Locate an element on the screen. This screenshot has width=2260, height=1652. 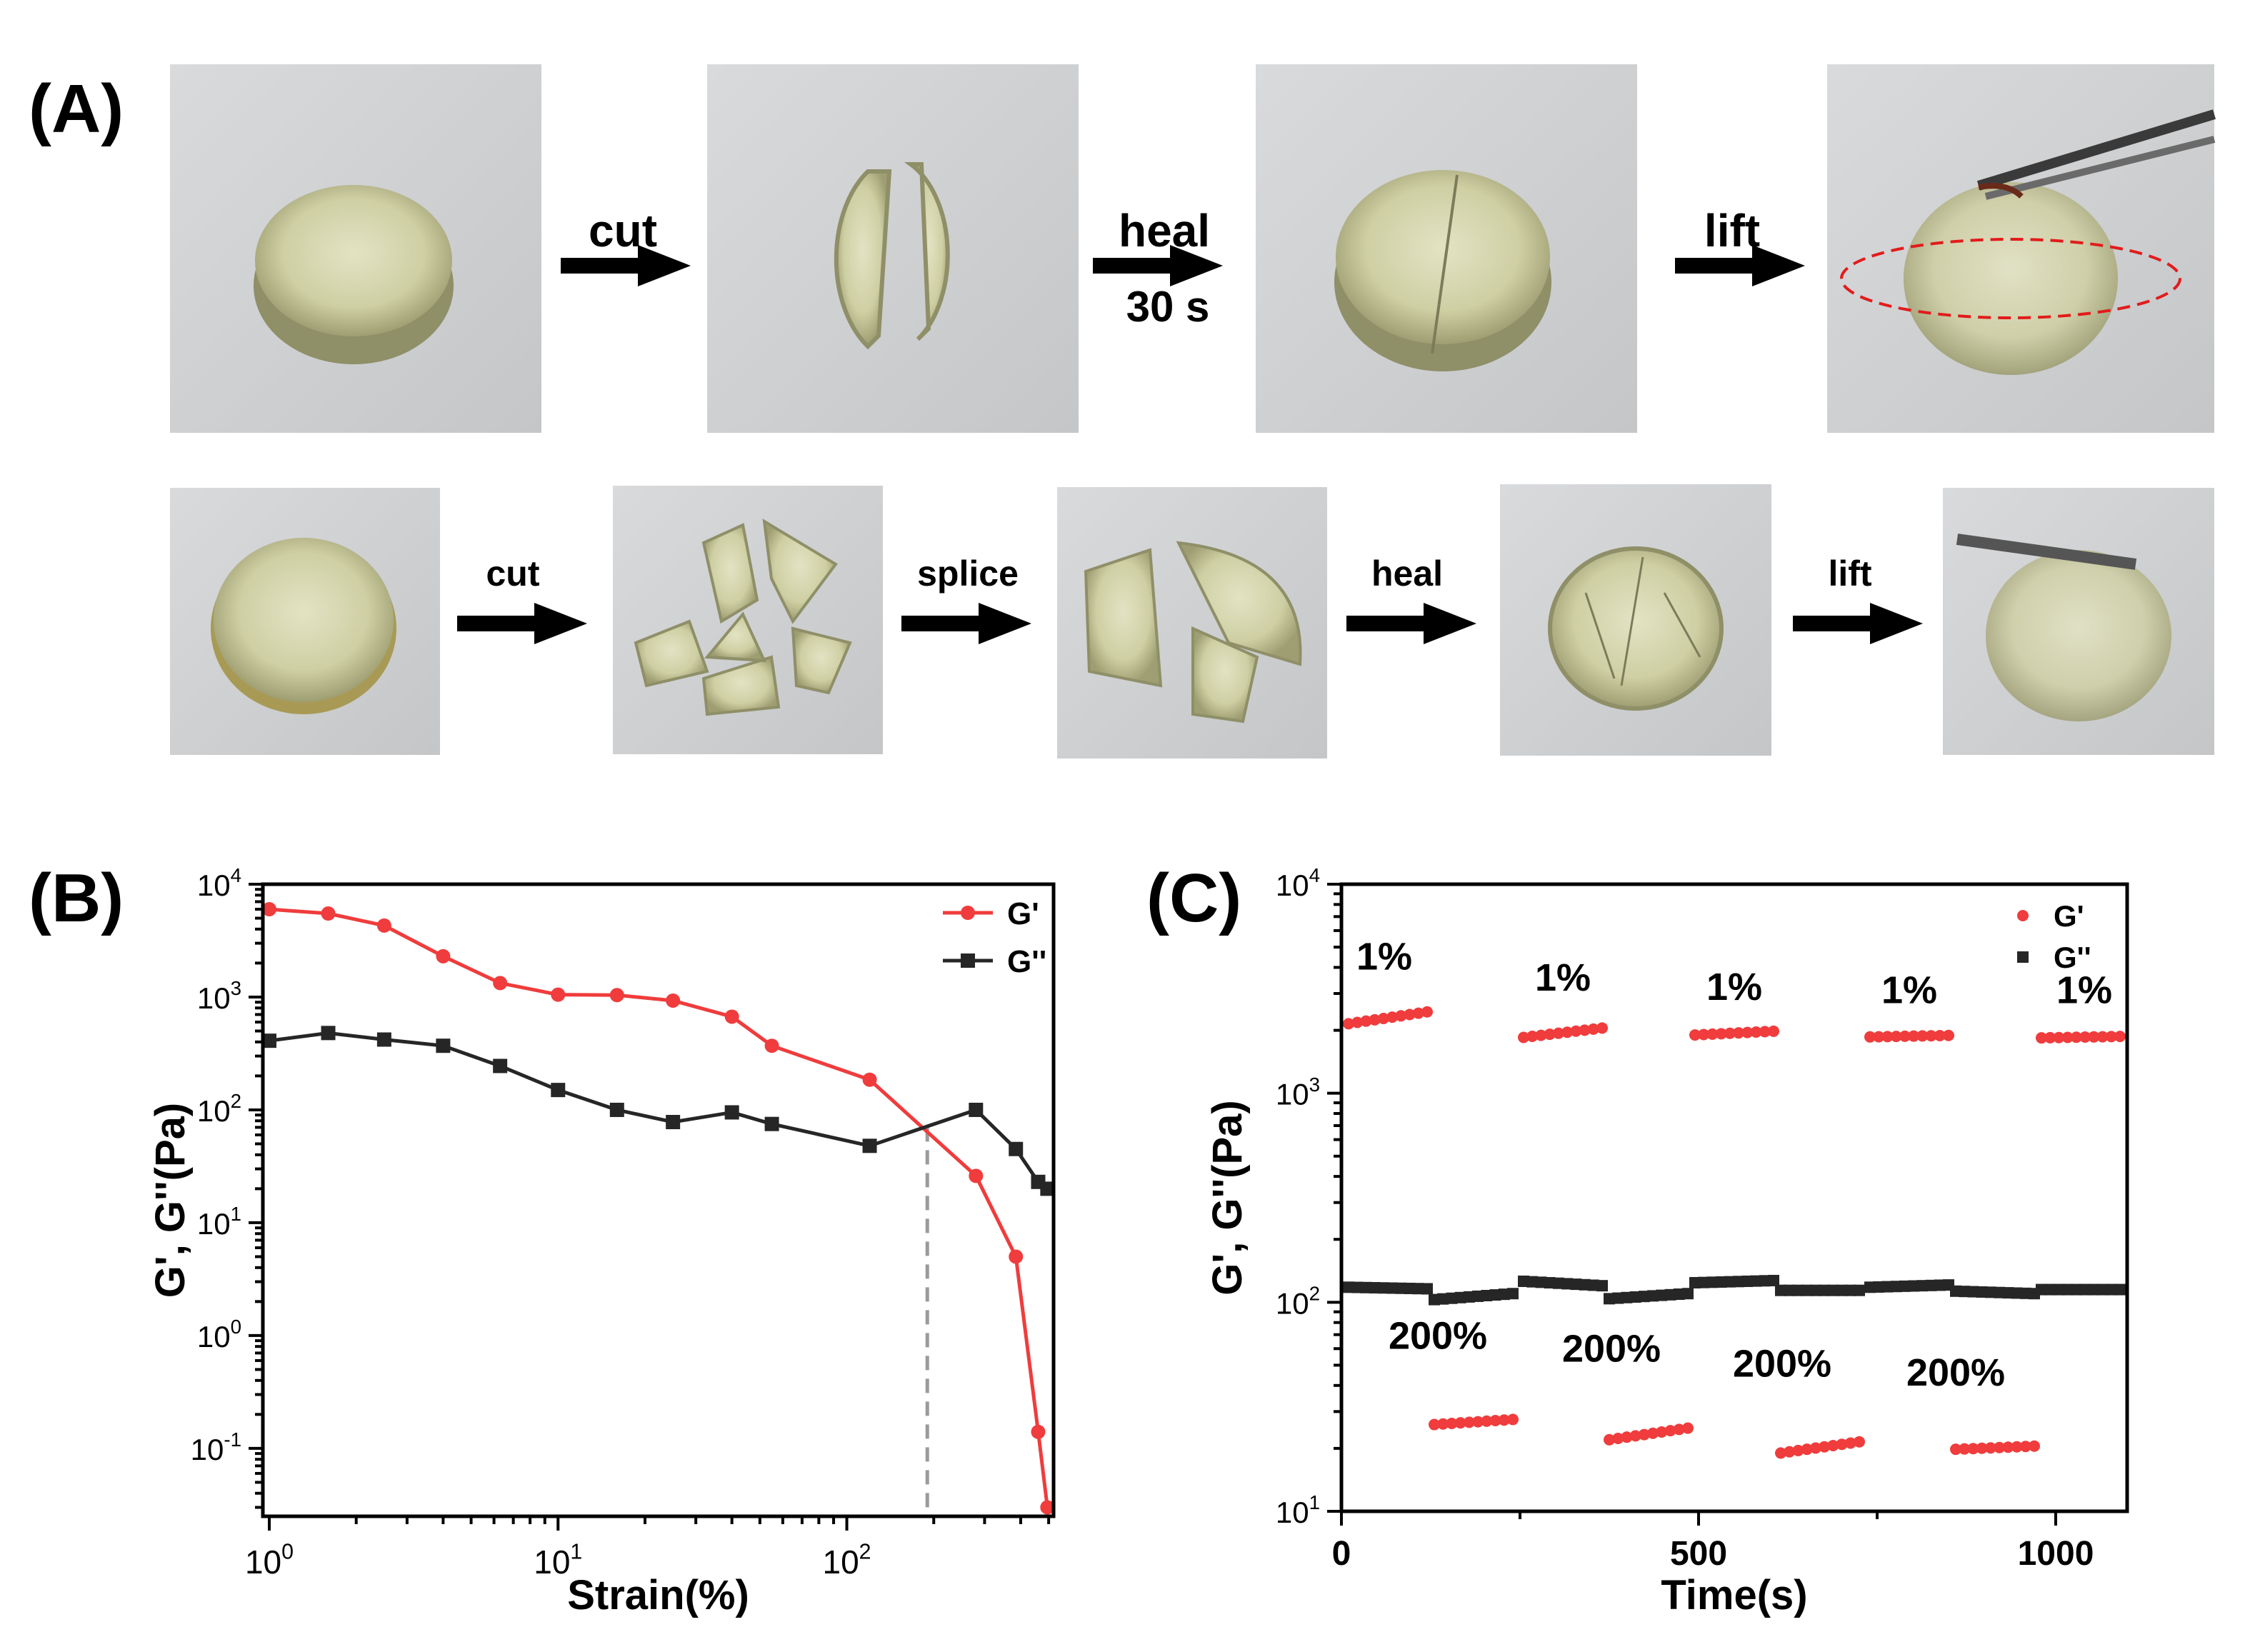
photo-row1-intact is located at coordinates (355, 248).